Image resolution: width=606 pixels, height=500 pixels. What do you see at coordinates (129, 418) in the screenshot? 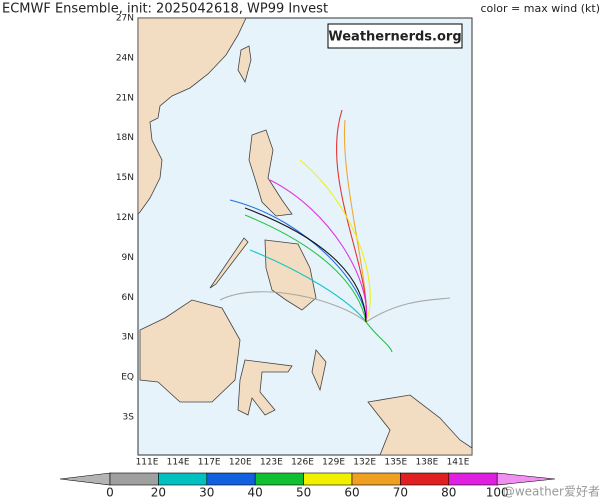
I see `lat-label: 3S` at bounding box center [129, 418].